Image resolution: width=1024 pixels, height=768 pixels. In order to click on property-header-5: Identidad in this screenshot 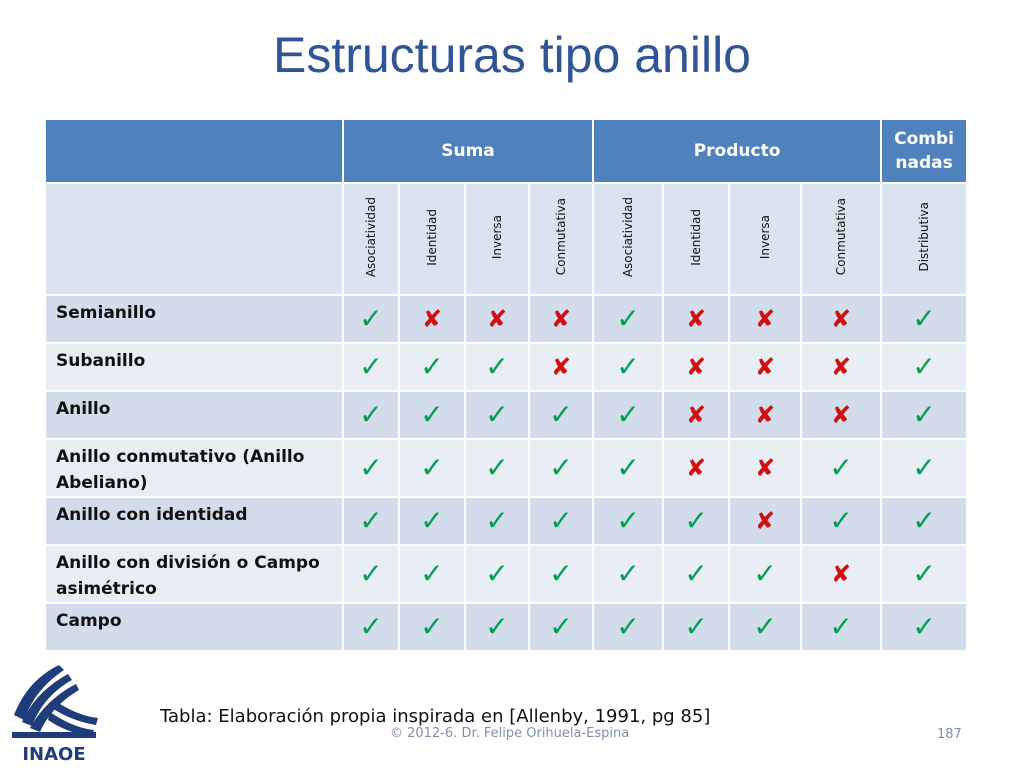, I will do `click(696, 239)`.